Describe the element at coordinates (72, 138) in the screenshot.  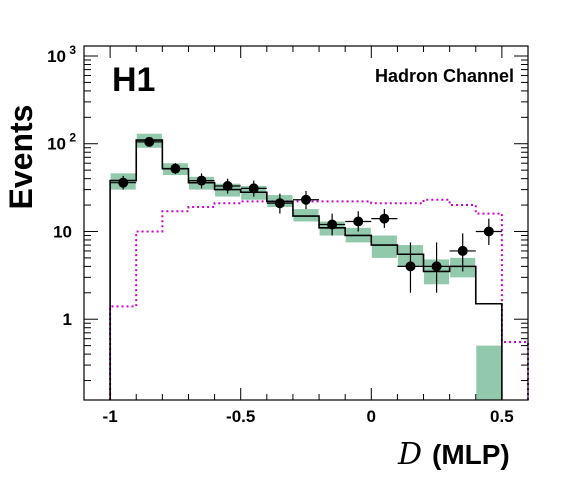
I see `y-tick-label-exponent: 2` at that location.